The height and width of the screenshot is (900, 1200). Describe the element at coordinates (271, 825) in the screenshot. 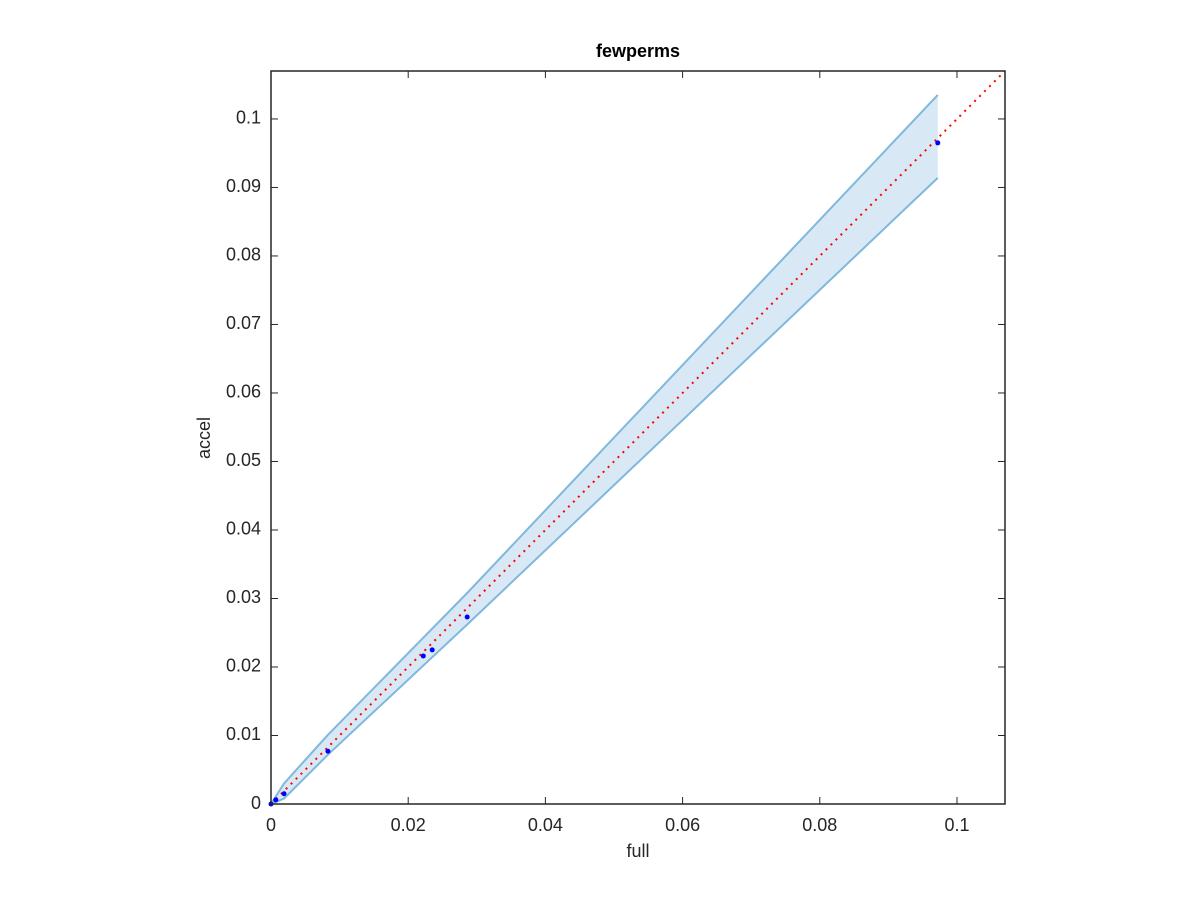

I see `x-tick-label: 0` at that location.